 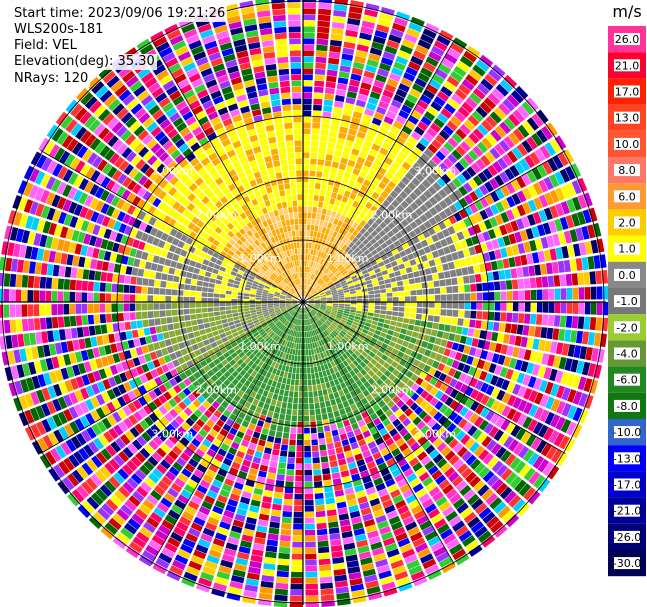 I want to click on field-label: Field: VEL, so click(x=45, y=46).